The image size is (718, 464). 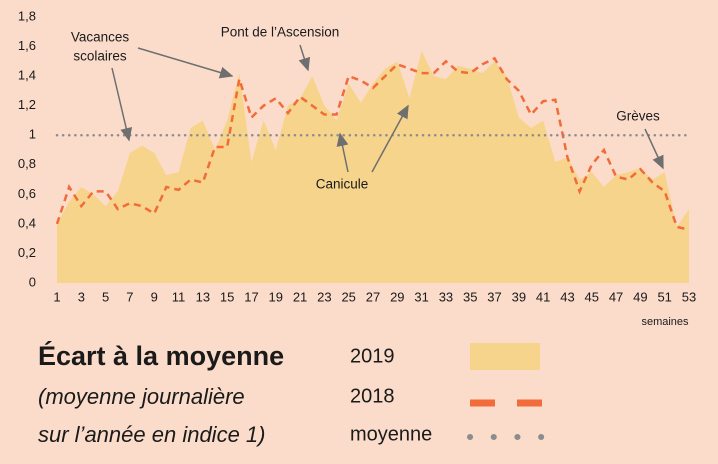 I want to click on x-tick-label: 37, so click(x=494, y=296).